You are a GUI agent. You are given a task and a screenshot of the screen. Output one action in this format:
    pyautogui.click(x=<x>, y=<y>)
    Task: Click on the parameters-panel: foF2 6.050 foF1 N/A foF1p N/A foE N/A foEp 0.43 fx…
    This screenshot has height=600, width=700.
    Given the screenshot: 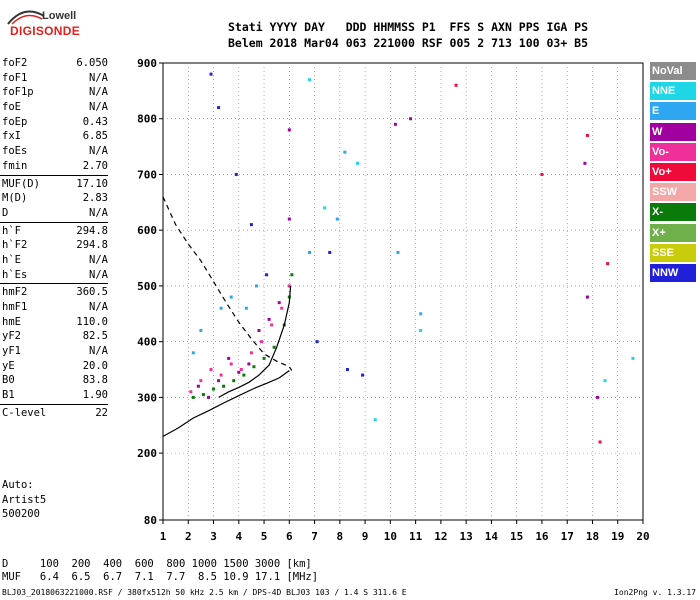 What is the action you would take?
    pyautogui.click(x=81, y=238)
    